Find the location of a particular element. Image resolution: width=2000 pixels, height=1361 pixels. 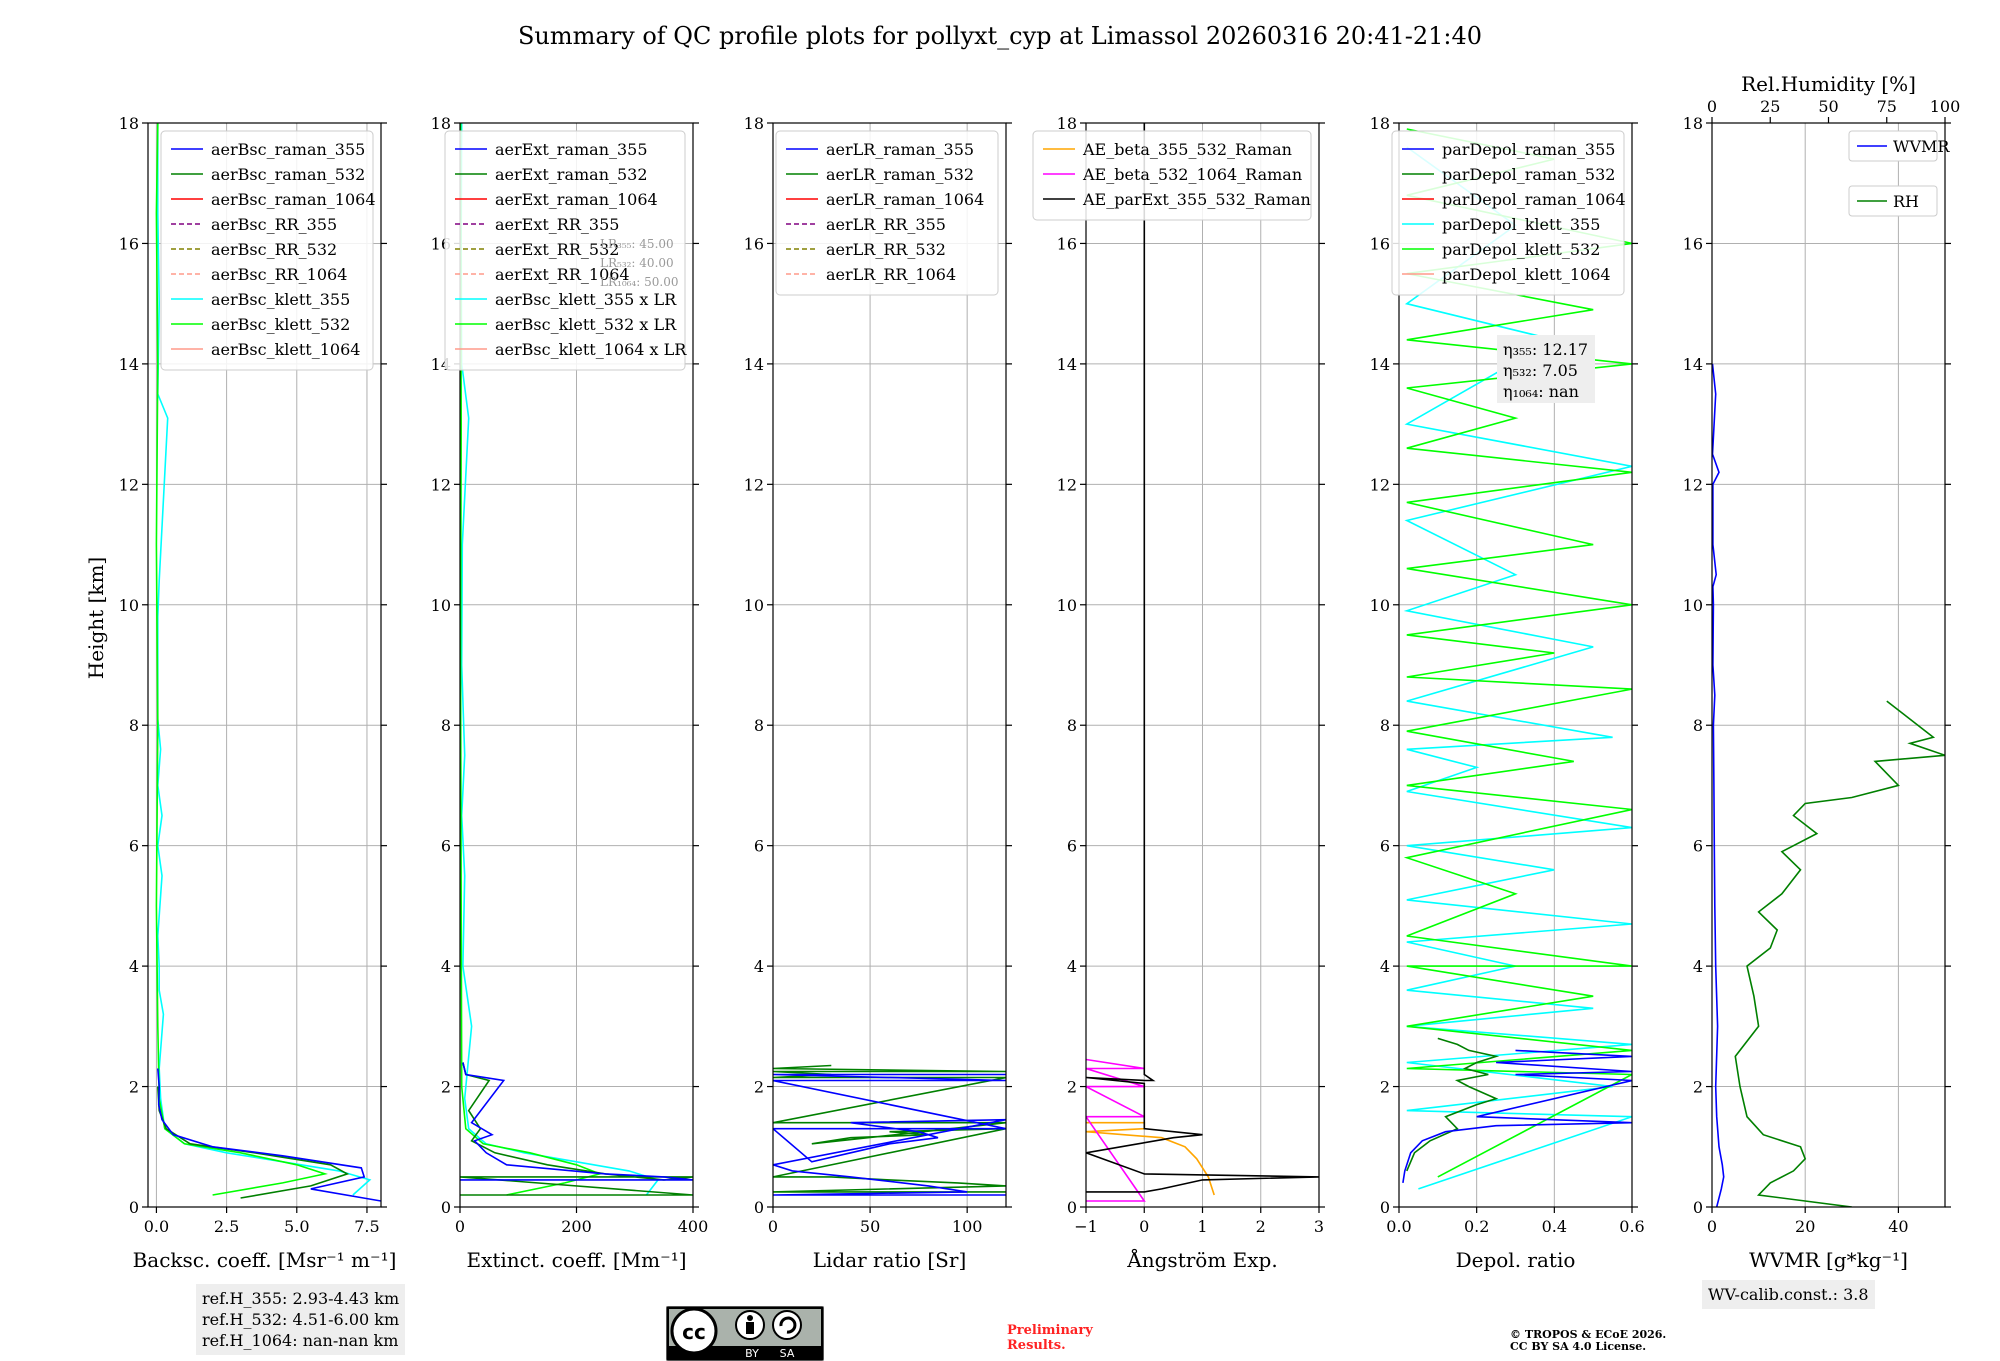

x-axis-label: Depol. ratio is located at coordinates (1516, 1260).